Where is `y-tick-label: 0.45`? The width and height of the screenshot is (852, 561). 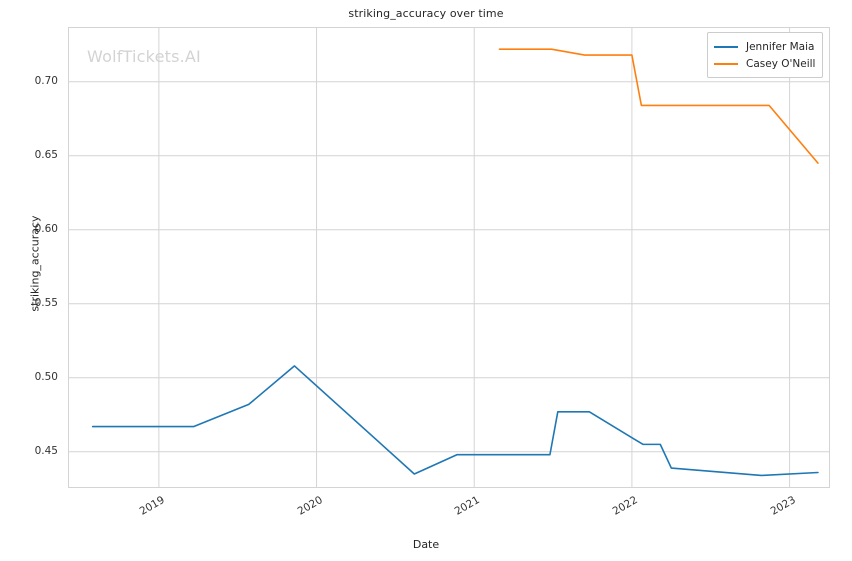
y-tick-label: 0.45 is located at coordinates (46, 450).